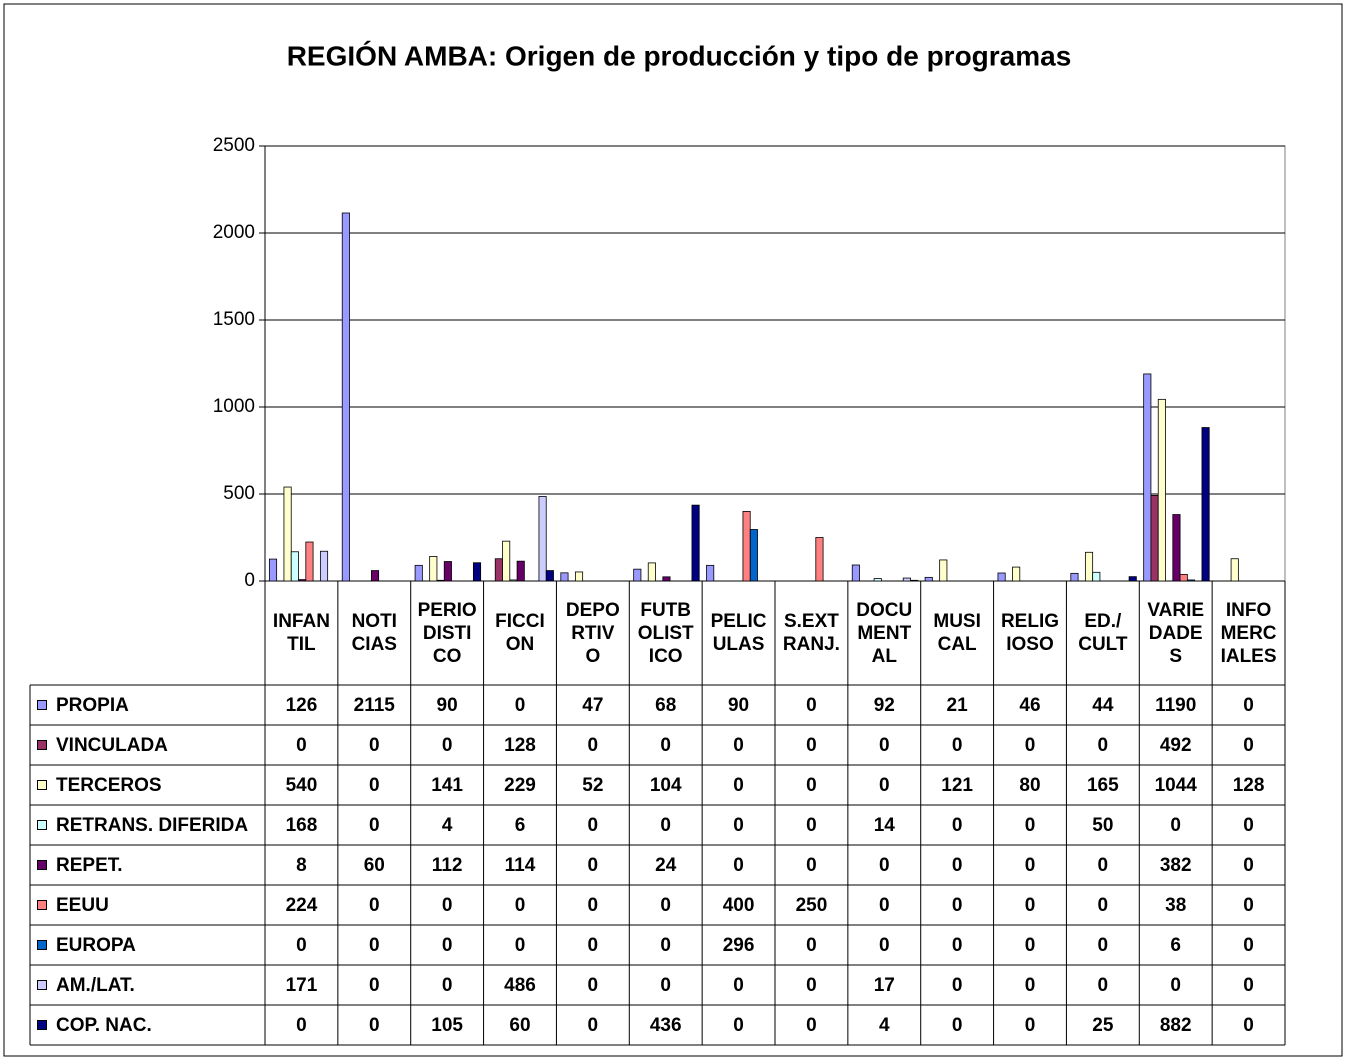 The width and height of the screenshot is (1347, 1061). Describe the element at coordinates (1176, 633) in the screenshot. I see `category-label: VARIE DADE S` at that location.